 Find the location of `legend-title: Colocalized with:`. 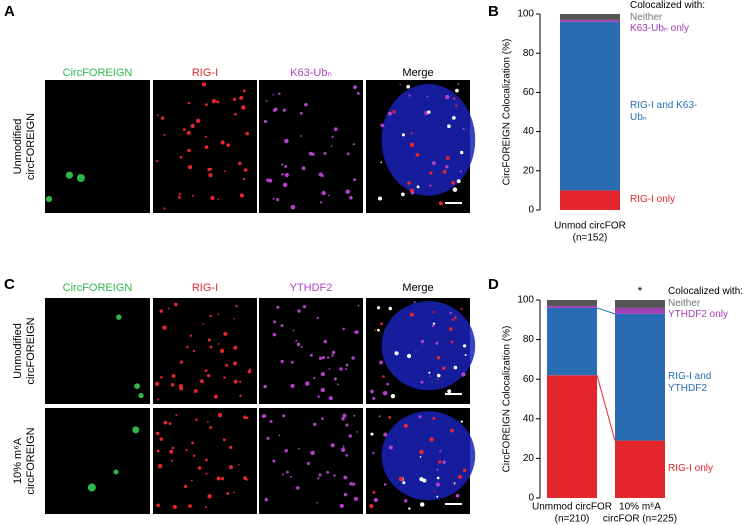

legend-title: Colocalized with: is located at coordinates (668, 5).